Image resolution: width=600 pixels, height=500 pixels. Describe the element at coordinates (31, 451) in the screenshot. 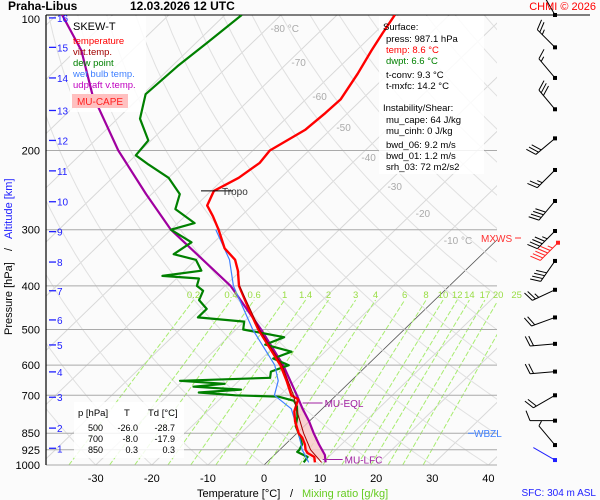

I see `pressure-tick-label: 925` at that location.